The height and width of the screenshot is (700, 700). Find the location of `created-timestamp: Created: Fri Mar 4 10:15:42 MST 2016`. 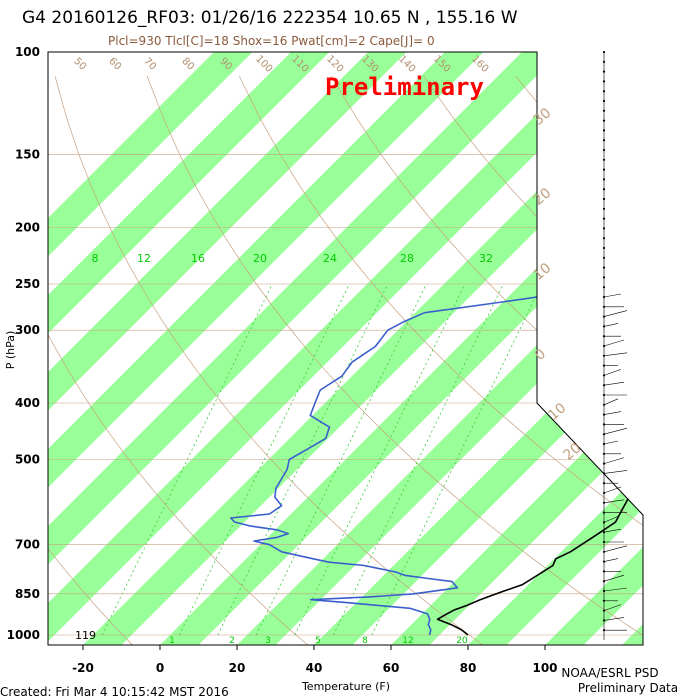

created-timestamp: Created: Fri Mar 4 10:15:42 MST 2016 is located at coordinates (114, 692).